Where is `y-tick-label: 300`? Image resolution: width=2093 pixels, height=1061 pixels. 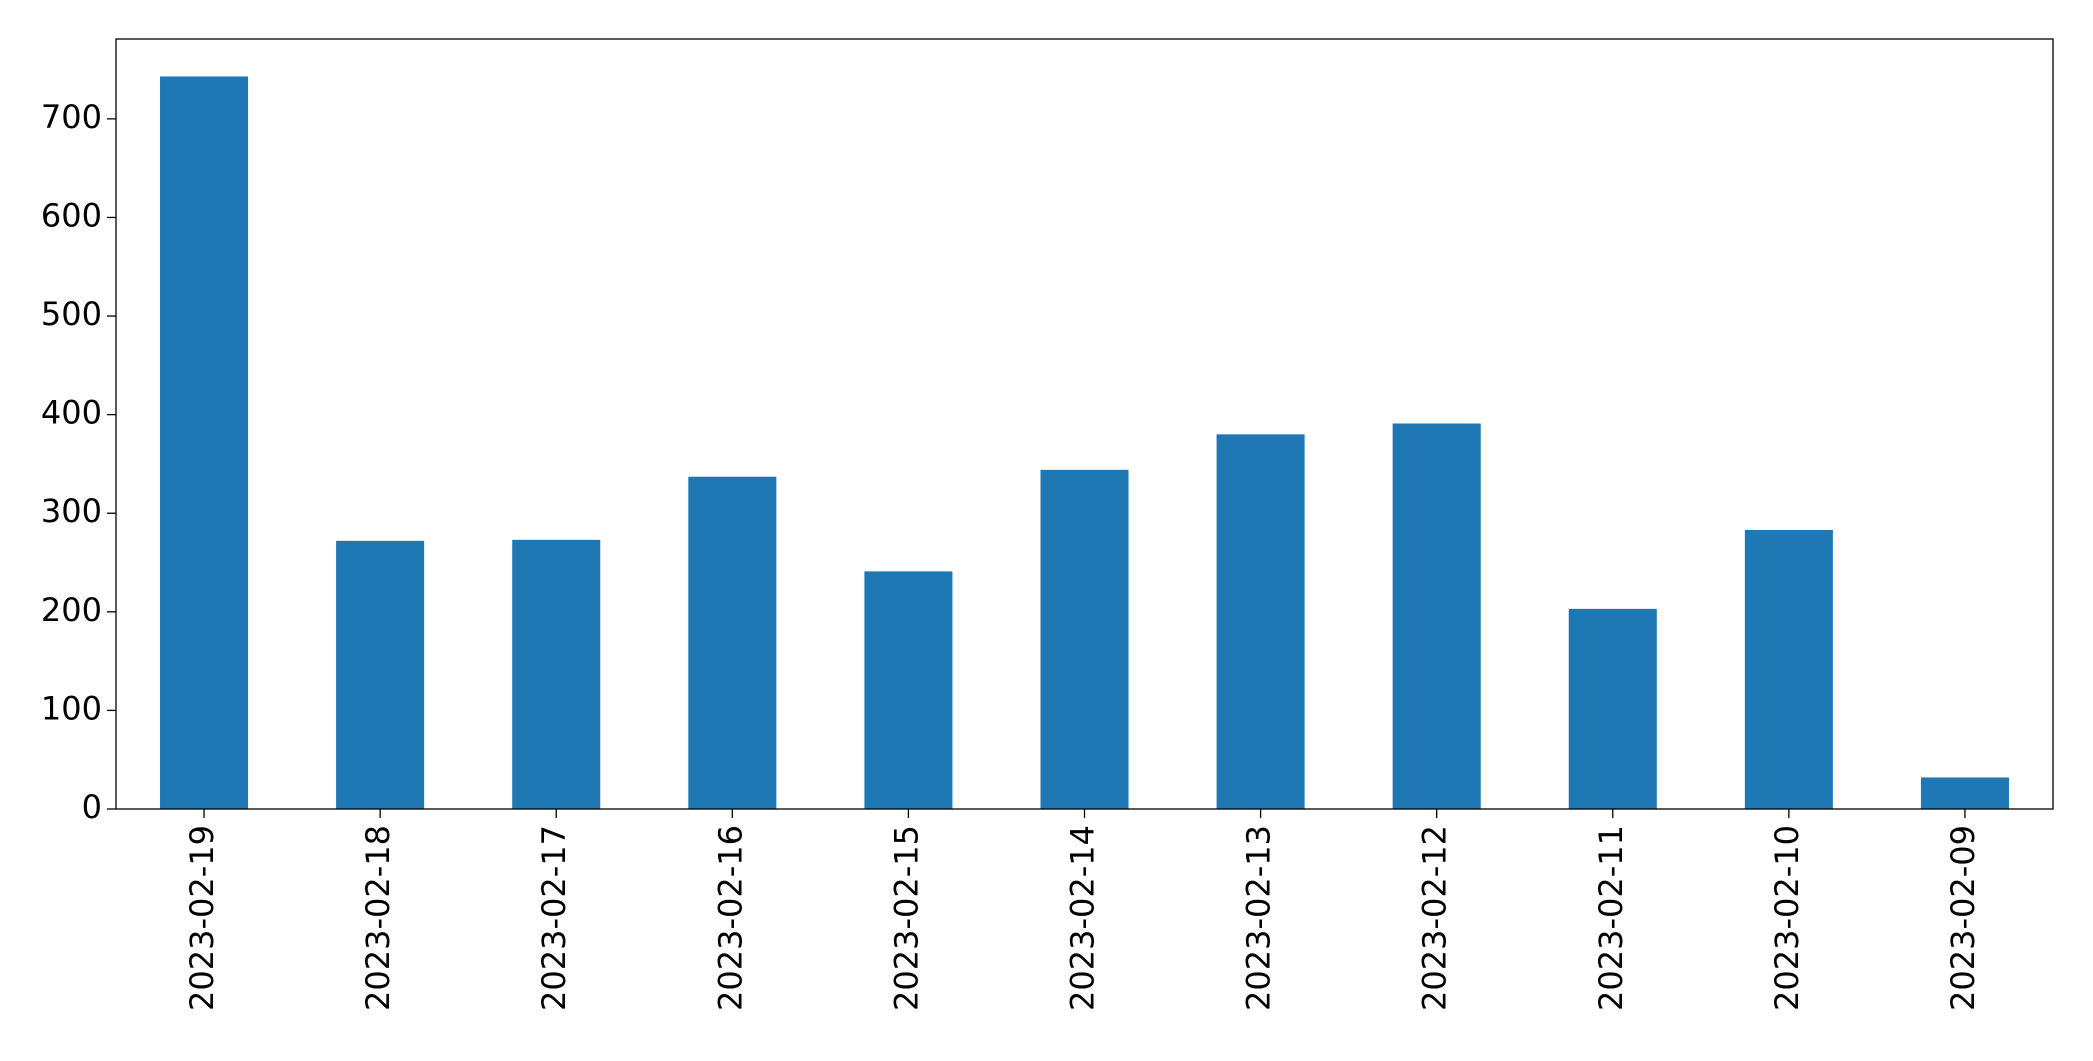
y-tick-label: 300 is located at coordinates (71, 511).